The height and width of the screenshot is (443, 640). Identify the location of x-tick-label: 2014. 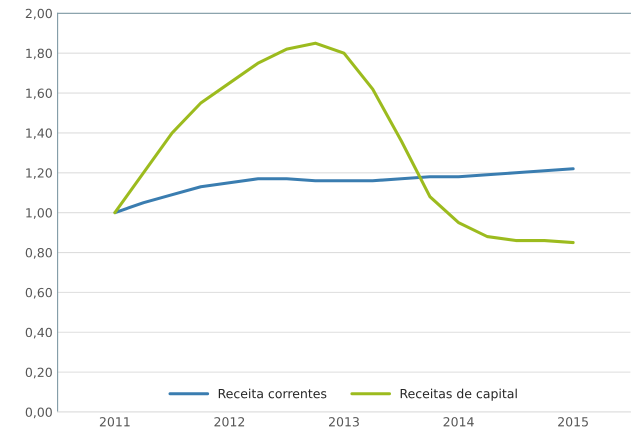
(459, 422).